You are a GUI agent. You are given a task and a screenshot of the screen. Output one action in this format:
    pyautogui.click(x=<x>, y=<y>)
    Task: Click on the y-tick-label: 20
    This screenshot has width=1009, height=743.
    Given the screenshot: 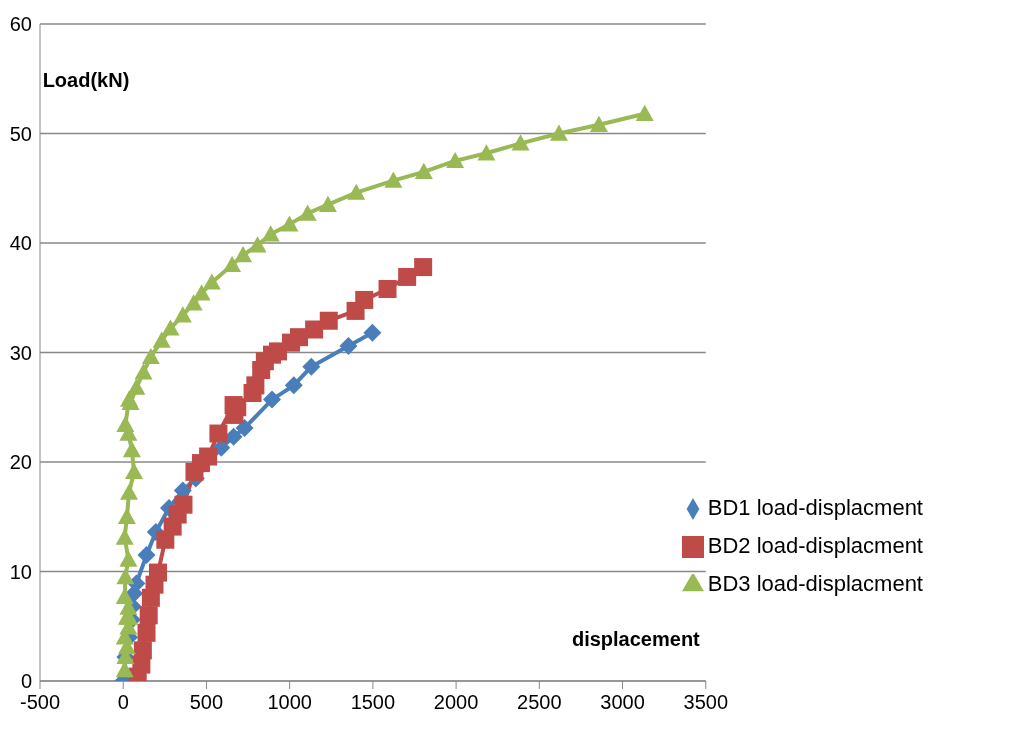 What is the action you would take?
    pyautogui.click(x=20, y=462)
    